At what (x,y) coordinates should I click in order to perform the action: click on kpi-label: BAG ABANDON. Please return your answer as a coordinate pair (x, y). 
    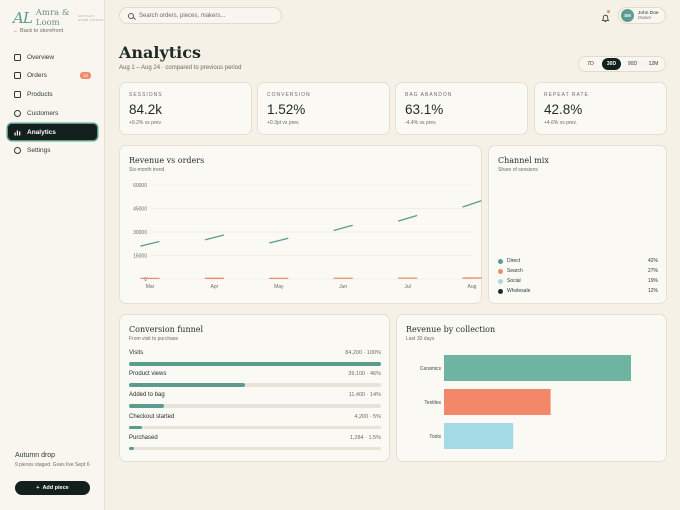
    Looking at the image, I should click on (429, 95).